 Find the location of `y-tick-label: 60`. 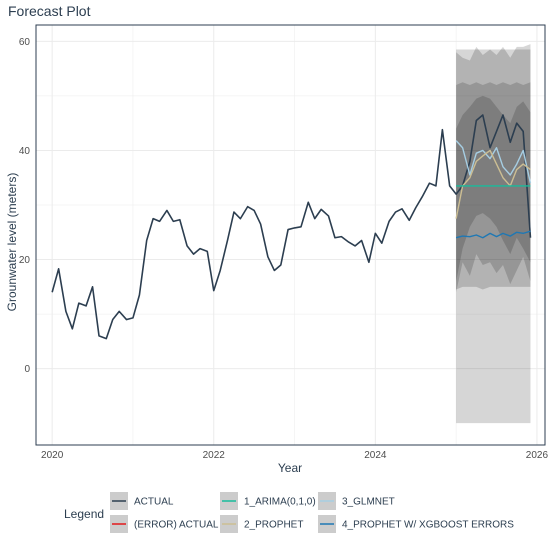

y-tick-label: 60 is located at coordinates (25, 42).